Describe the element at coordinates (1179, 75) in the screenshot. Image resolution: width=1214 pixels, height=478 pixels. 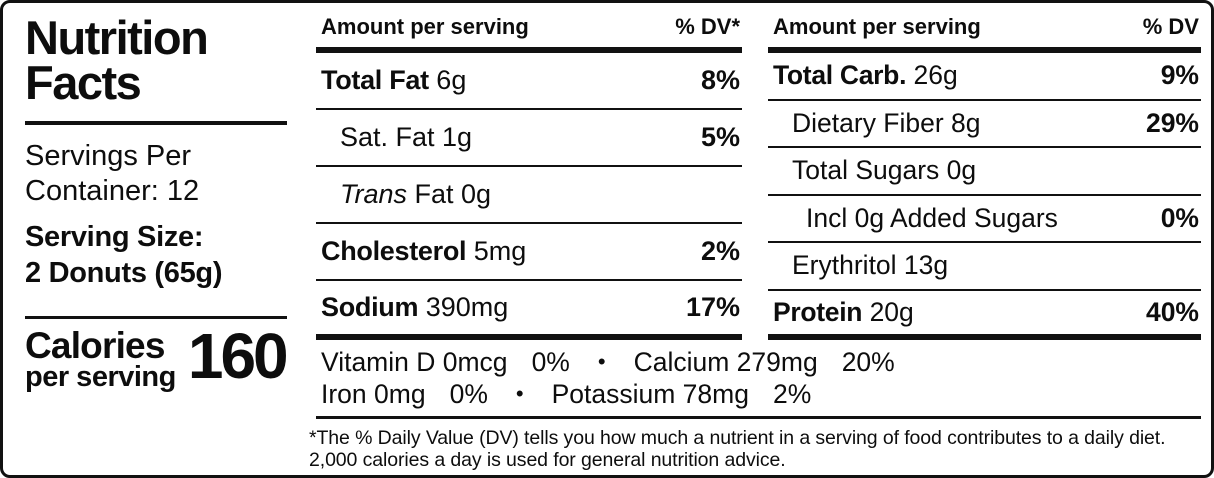
I see `dv-total-carb: 9%` at that location.